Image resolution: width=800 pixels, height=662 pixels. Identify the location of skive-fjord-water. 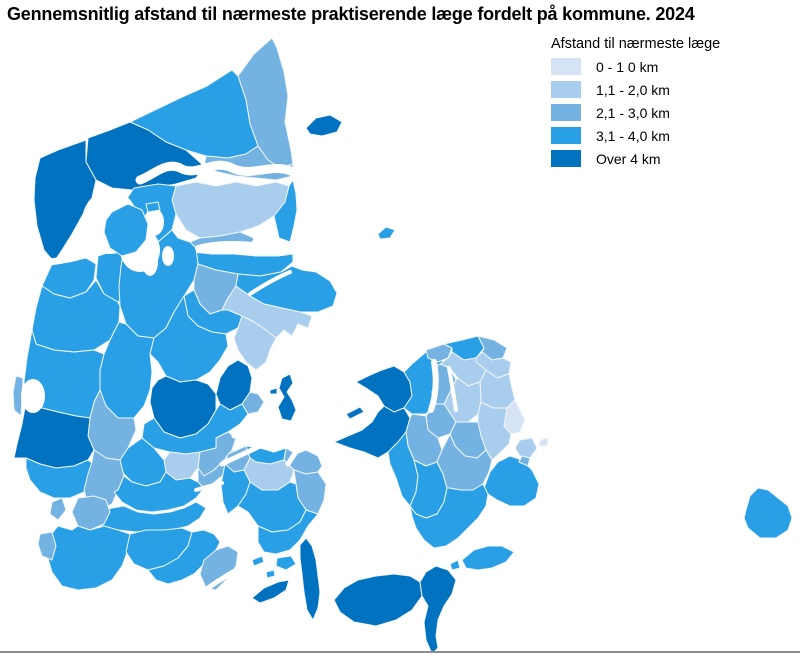
(150, 262).